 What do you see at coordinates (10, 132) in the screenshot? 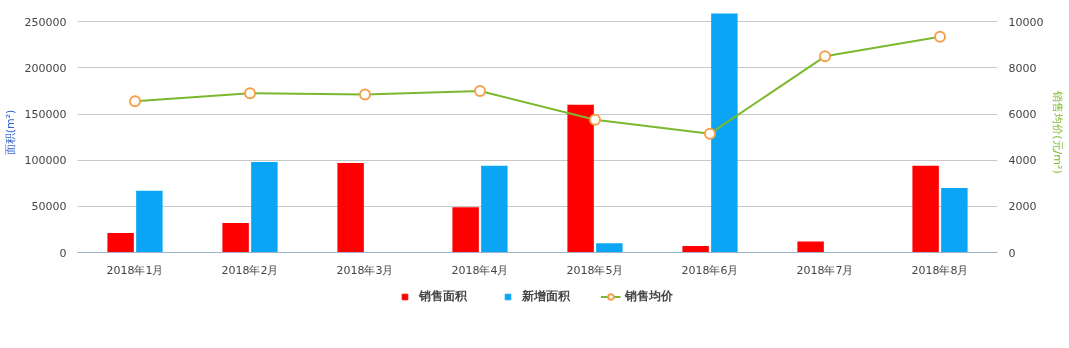
I see `y-axis-title: 面积(m²)` at bounding box center [10, 132].